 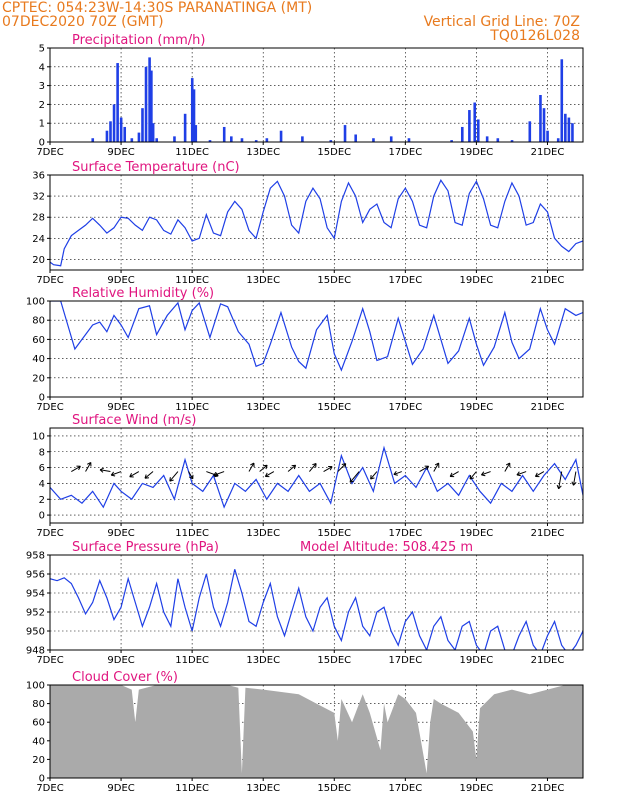 I want to click on wind-line, so click(x=316, y=477).